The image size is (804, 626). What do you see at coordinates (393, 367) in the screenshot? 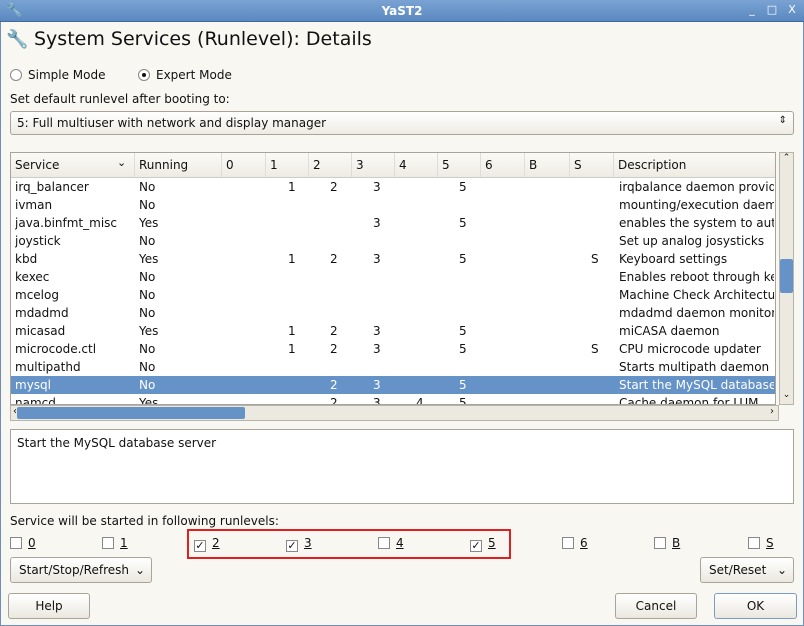
I see `table-row: multipathd No Starts multipath daemon` at bounding box center [393, 367].